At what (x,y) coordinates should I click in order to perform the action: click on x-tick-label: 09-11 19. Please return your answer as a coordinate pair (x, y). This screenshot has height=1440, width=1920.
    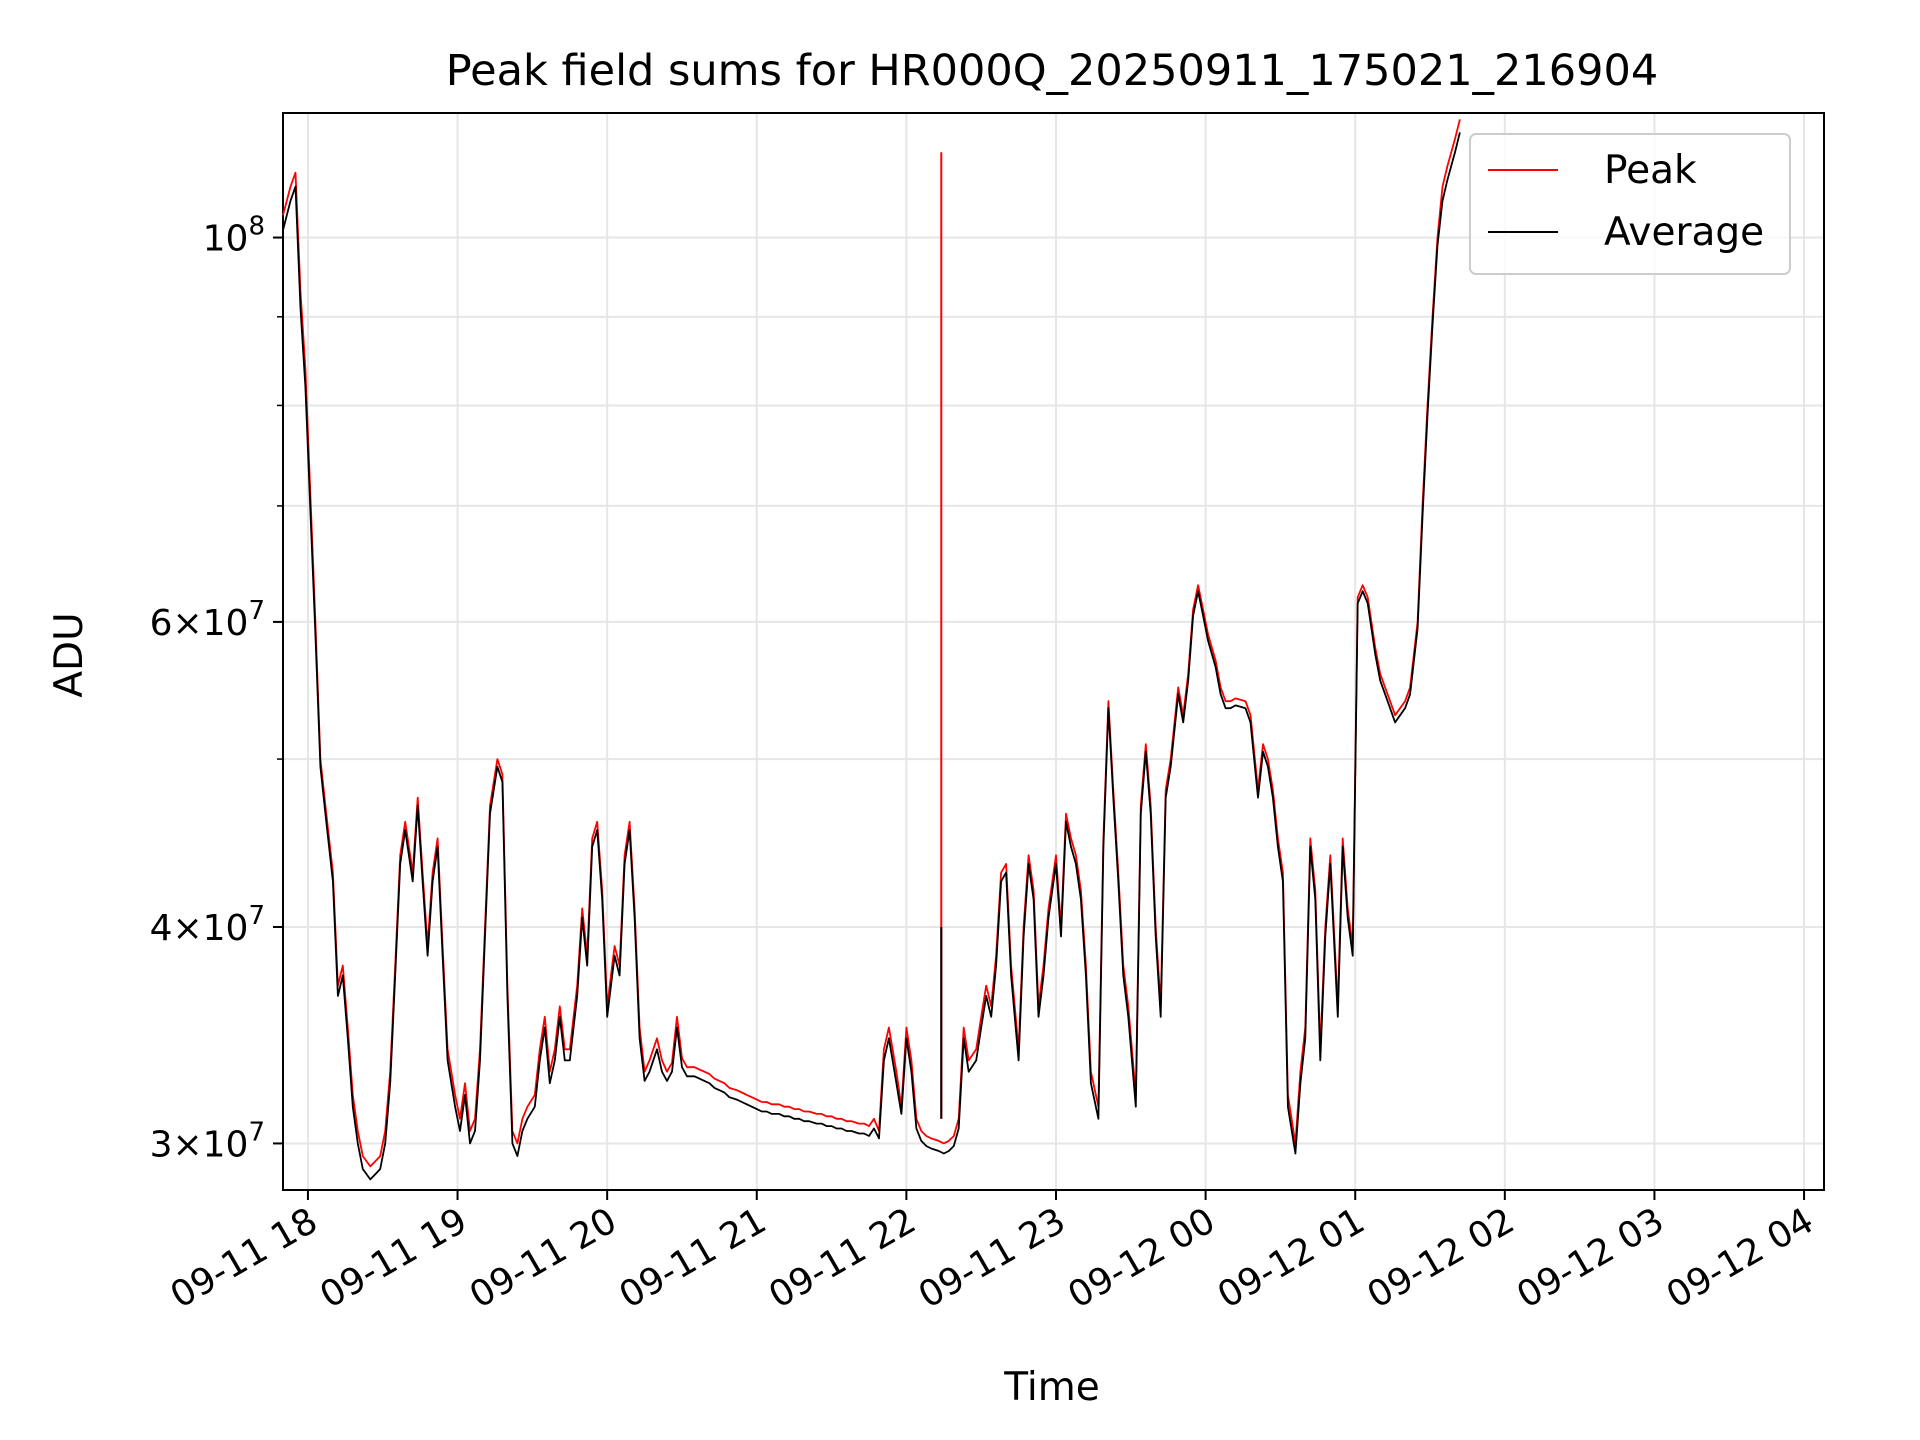
    Looking at the image, I should click on (393, 1258).